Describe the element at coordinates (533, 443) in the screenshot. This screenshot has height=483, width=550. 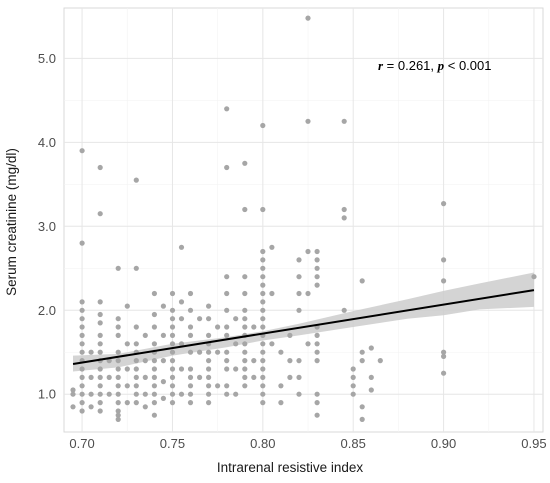
I see `x-tick-label: 0.95` at that location.